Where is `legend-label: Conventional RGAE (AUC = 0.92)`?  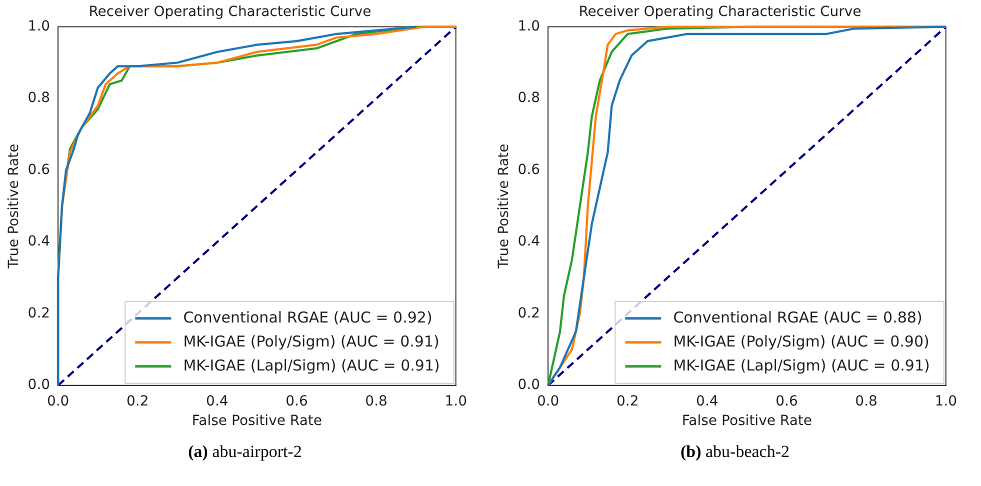
legend-label: Conventional RGAE (AUC = 0.92) is located at coordinates (307, 317).